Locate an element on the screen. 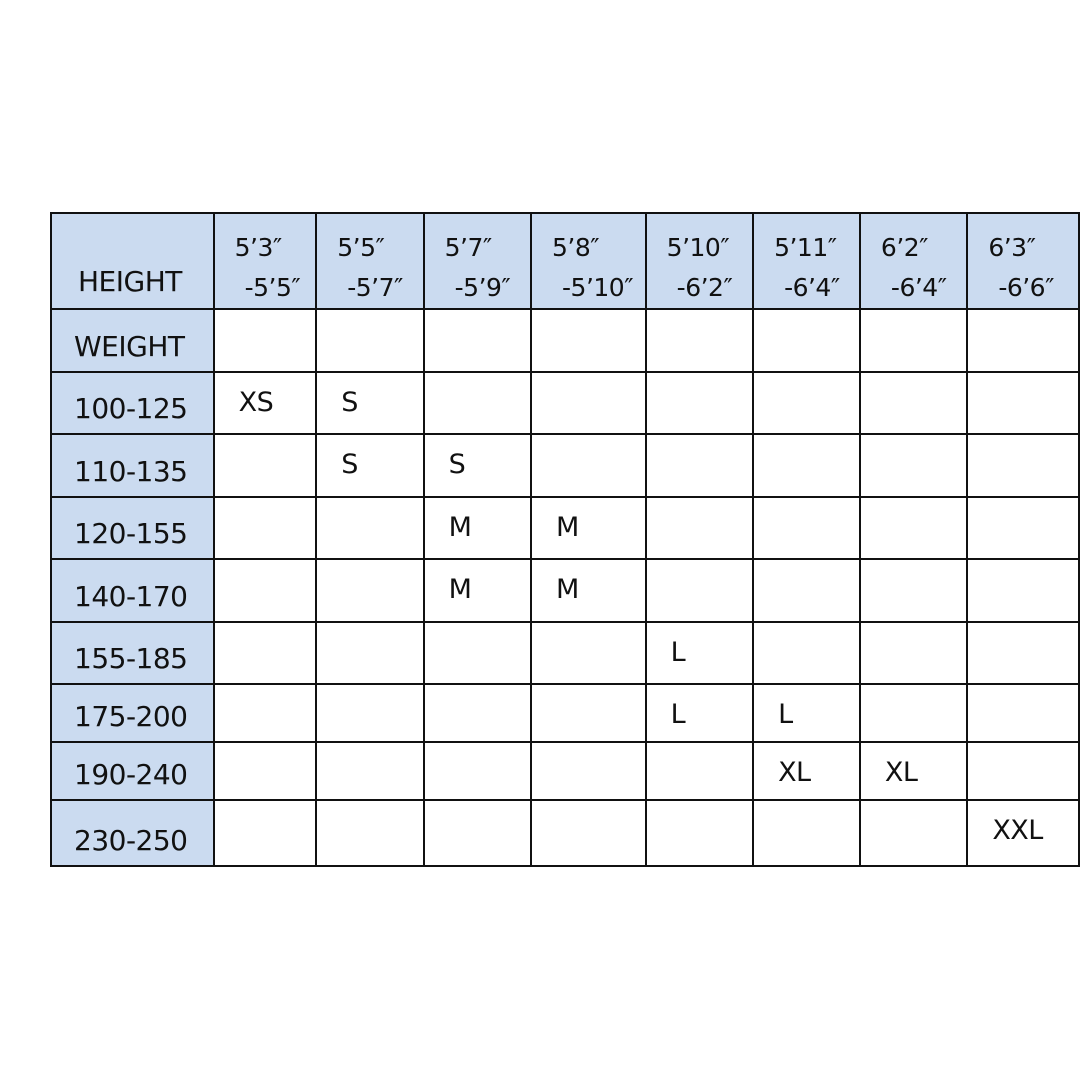 This screenshot has height=1080, width=1080. height-to: -5’9″ is located at coordinates (482, 287).